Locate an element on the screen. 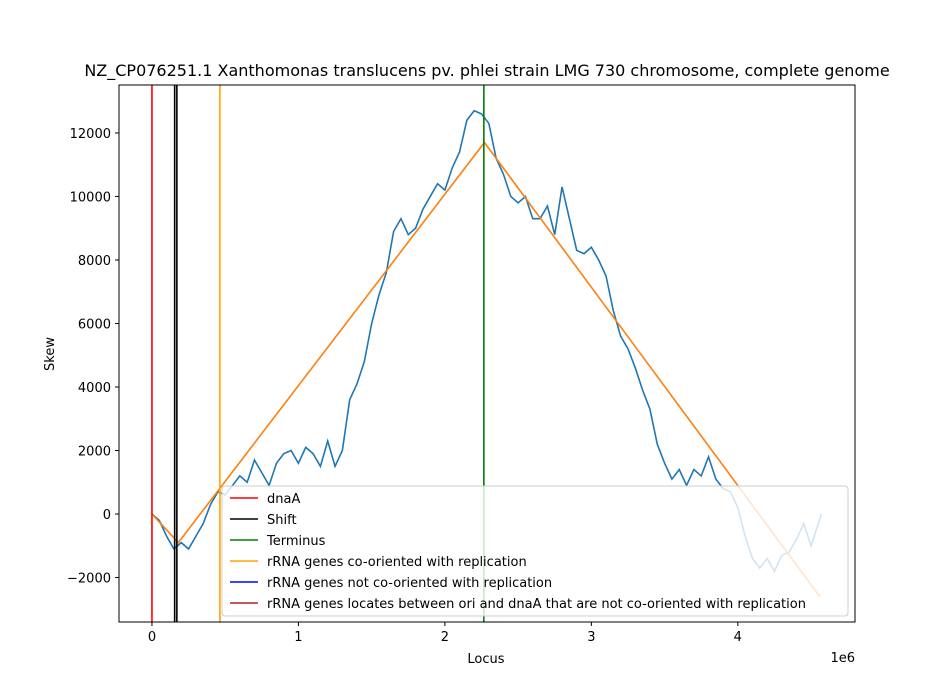 This screenshot has height=700, width=950. y-tick-label: 6000 is located at coordinates (94, 324).